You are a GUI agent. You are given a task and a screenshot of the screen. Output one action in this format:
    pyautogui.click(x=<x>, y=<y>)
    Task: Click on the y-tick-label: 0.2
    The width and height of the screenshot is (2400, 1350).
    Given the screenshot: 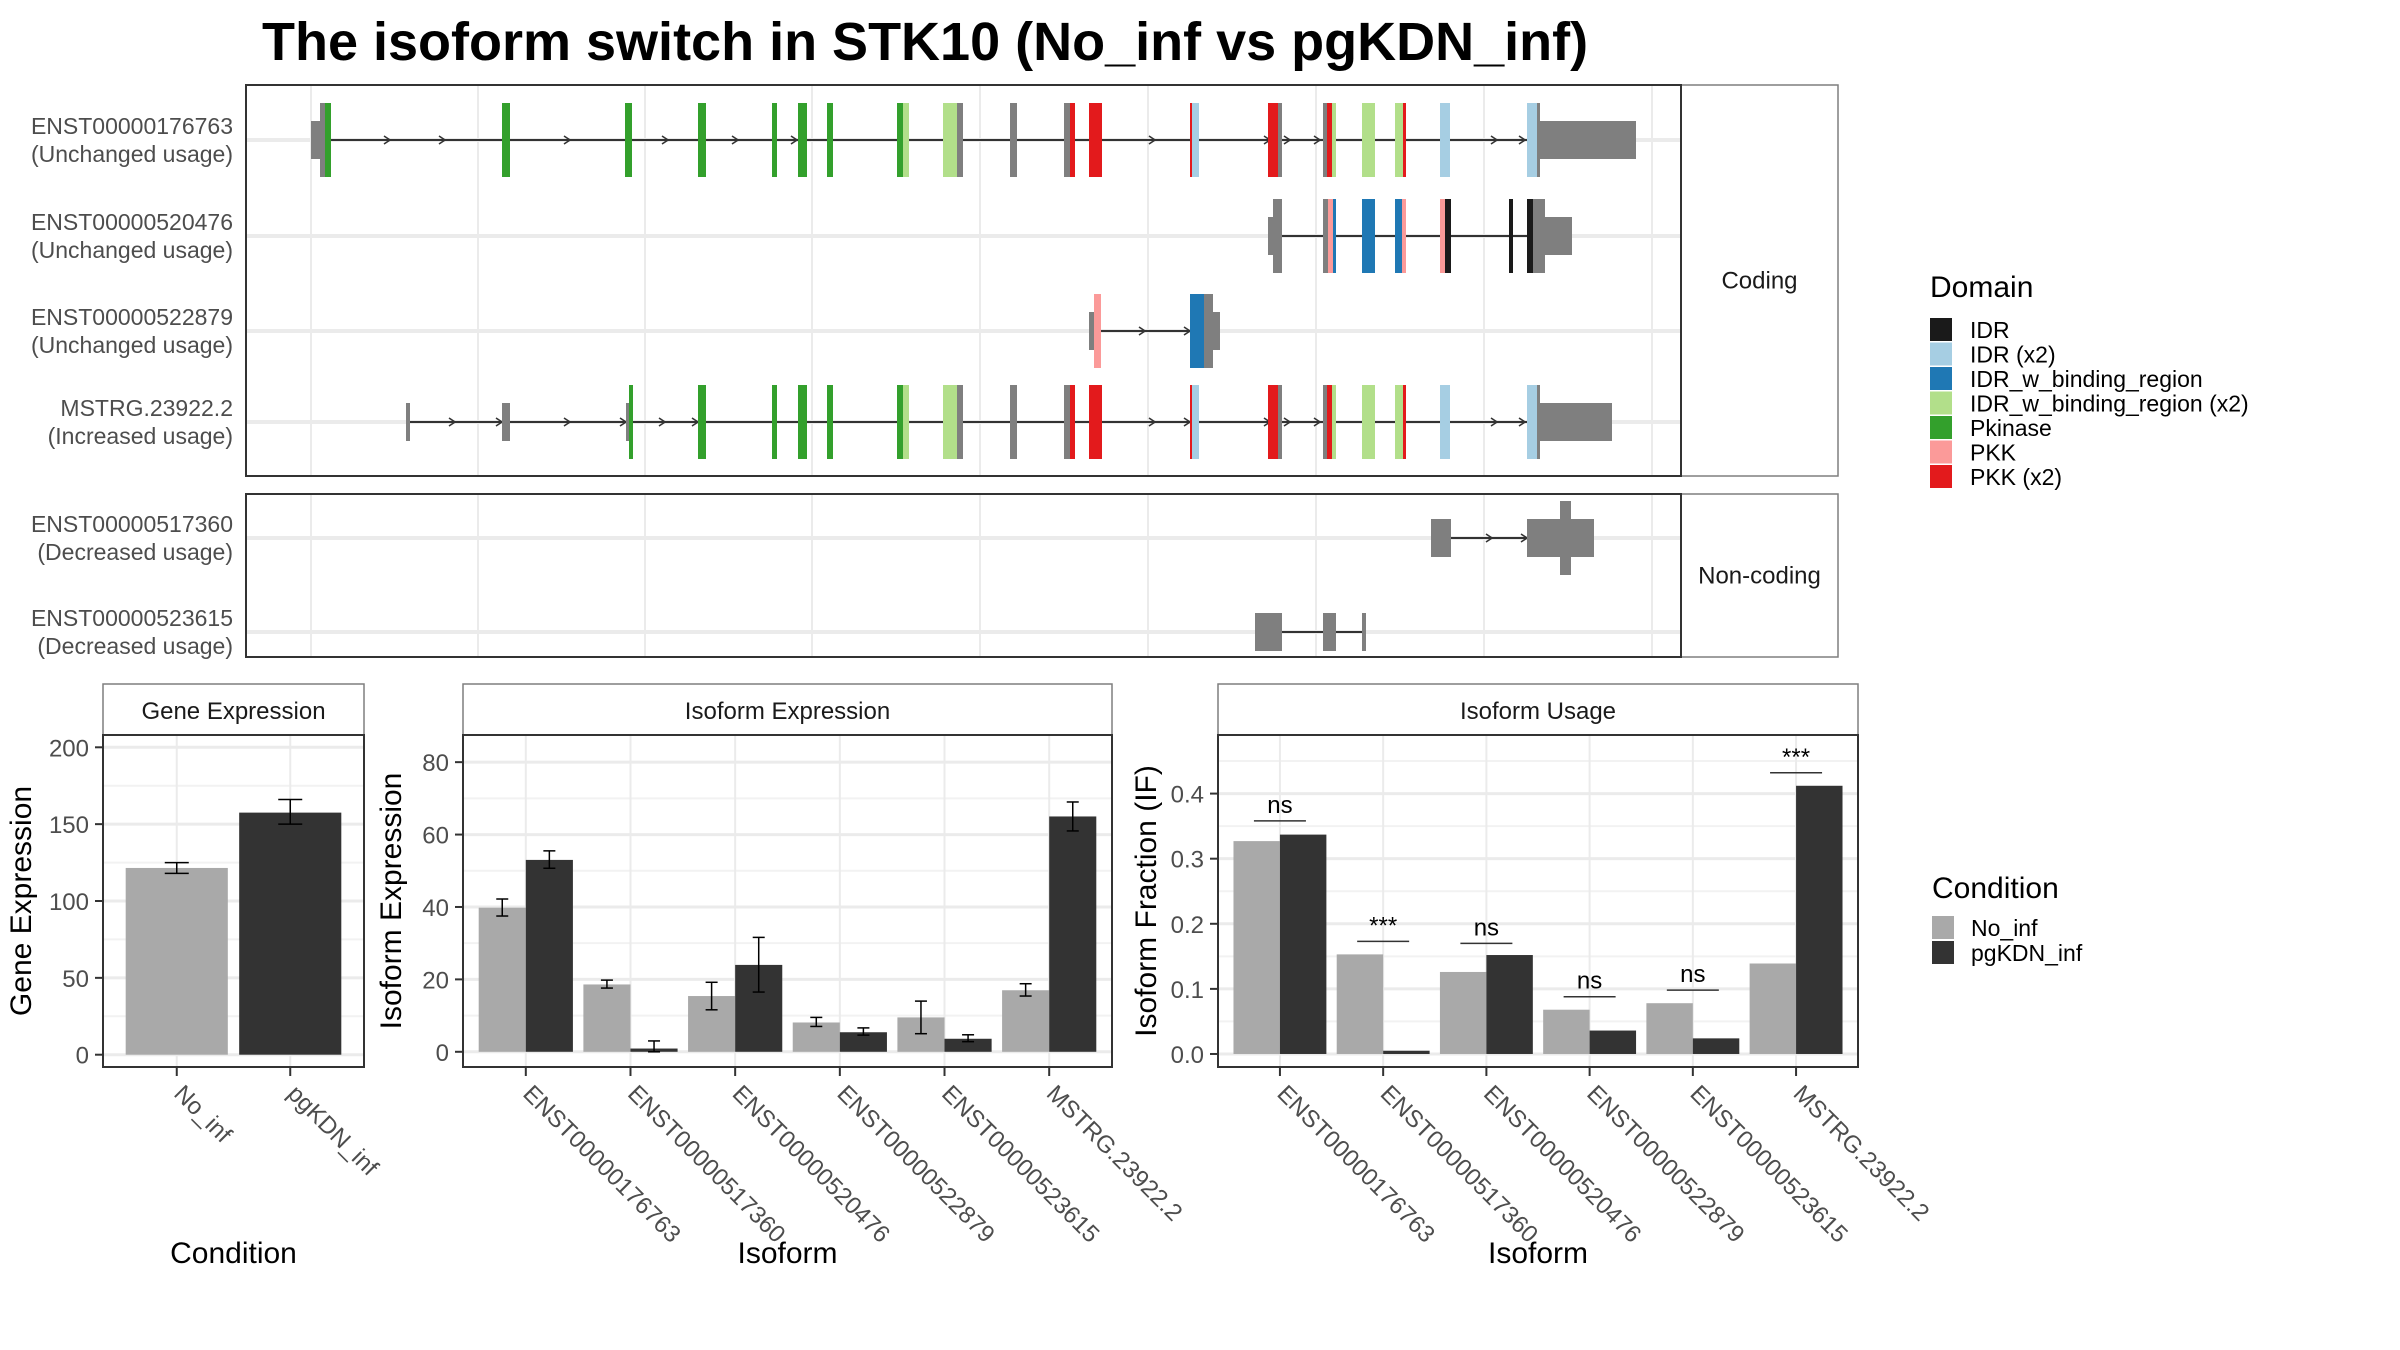 What is the action you would take?
    pyautogui.click(x=1187, y=925)
    